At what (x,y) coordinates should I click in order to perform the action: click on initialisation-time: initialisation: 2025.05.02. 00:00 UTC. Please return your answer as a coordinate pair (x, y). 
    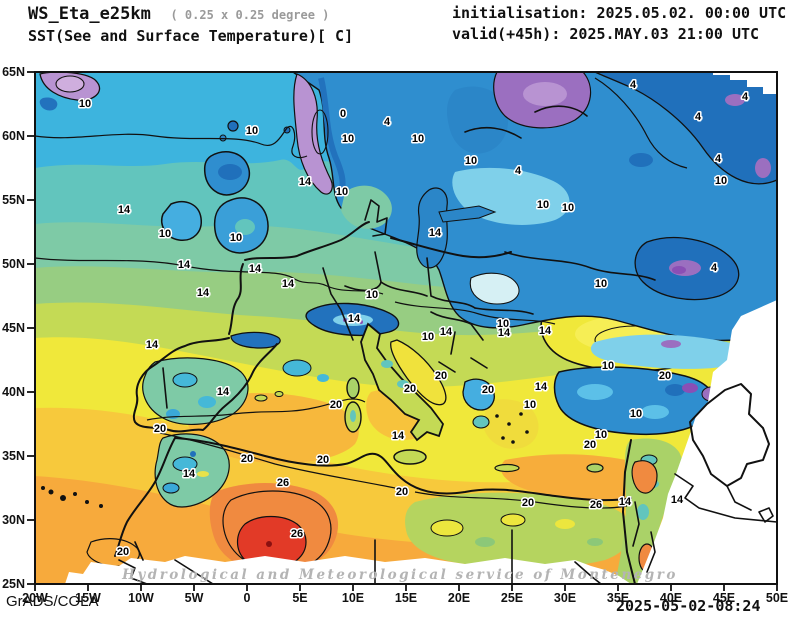
    Looking at the image, I should click on (619, 13).